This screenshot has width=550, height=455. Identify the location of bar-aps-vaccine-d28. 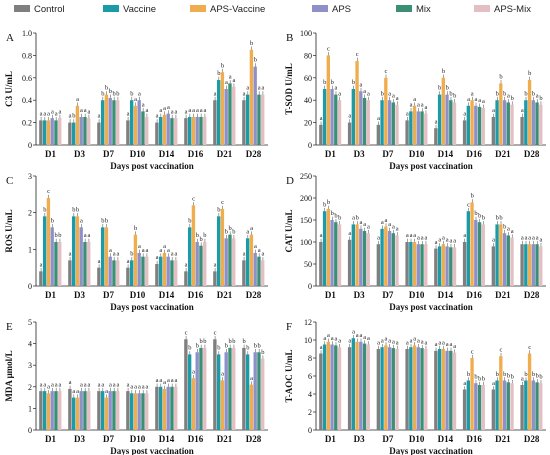
(251, 97).